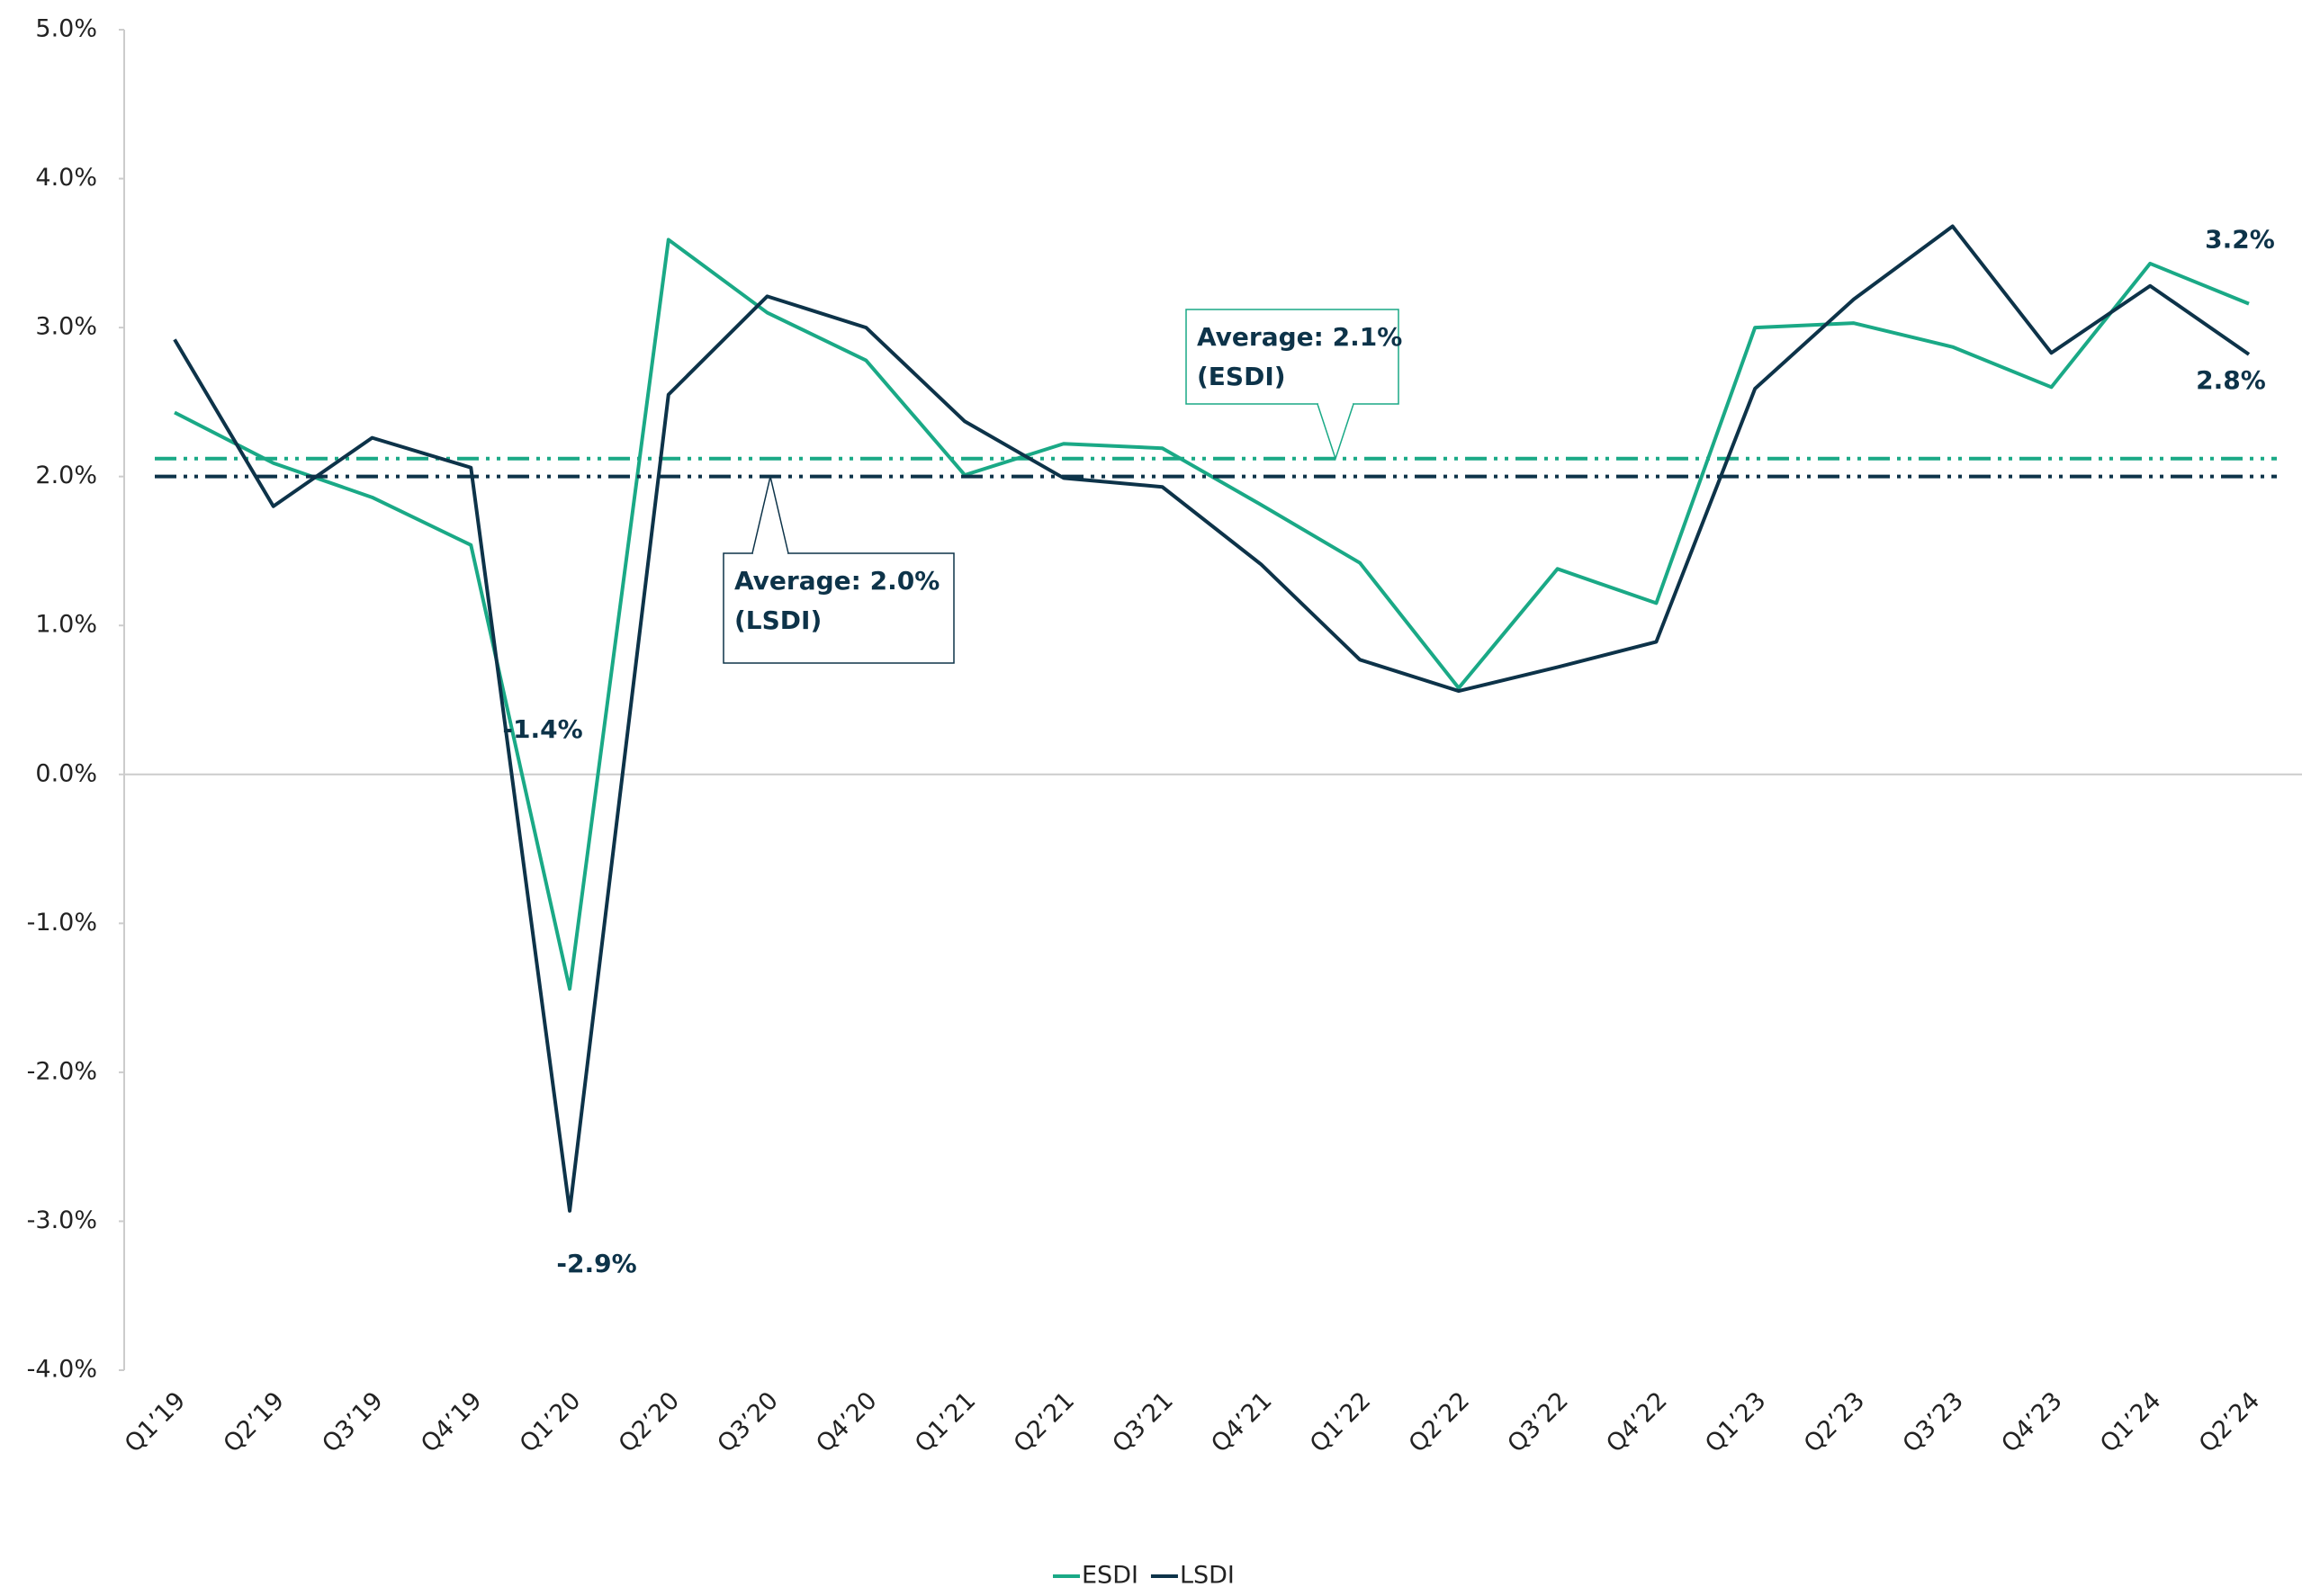  What do you see at coordinates (1538, 1421) in the screenshot?
I see `x-tick-label: Q3’22` at bounding box center [1538, 1421].